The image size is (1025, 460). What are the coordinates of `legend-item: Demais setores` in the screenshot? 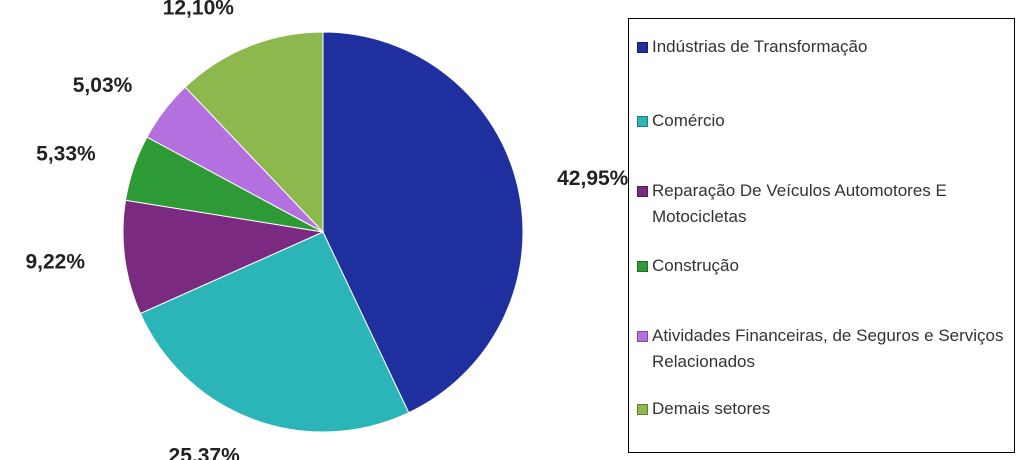 It's located at (822, 409).